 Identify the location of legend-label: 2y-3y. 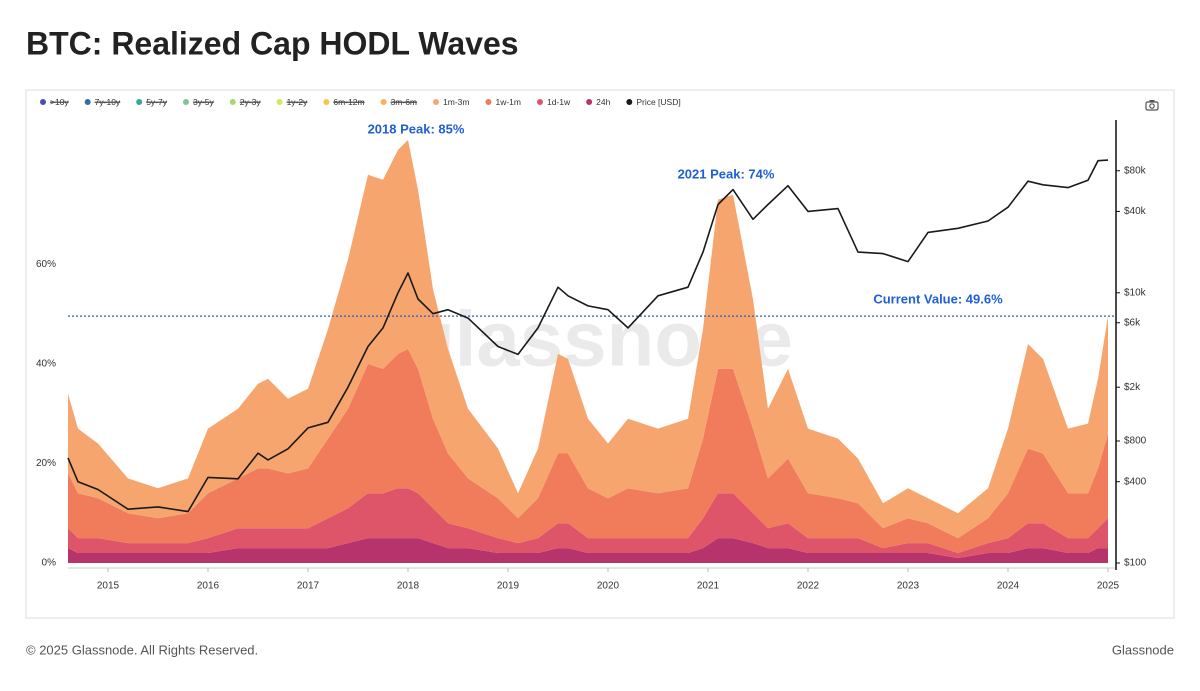
(251, 102).